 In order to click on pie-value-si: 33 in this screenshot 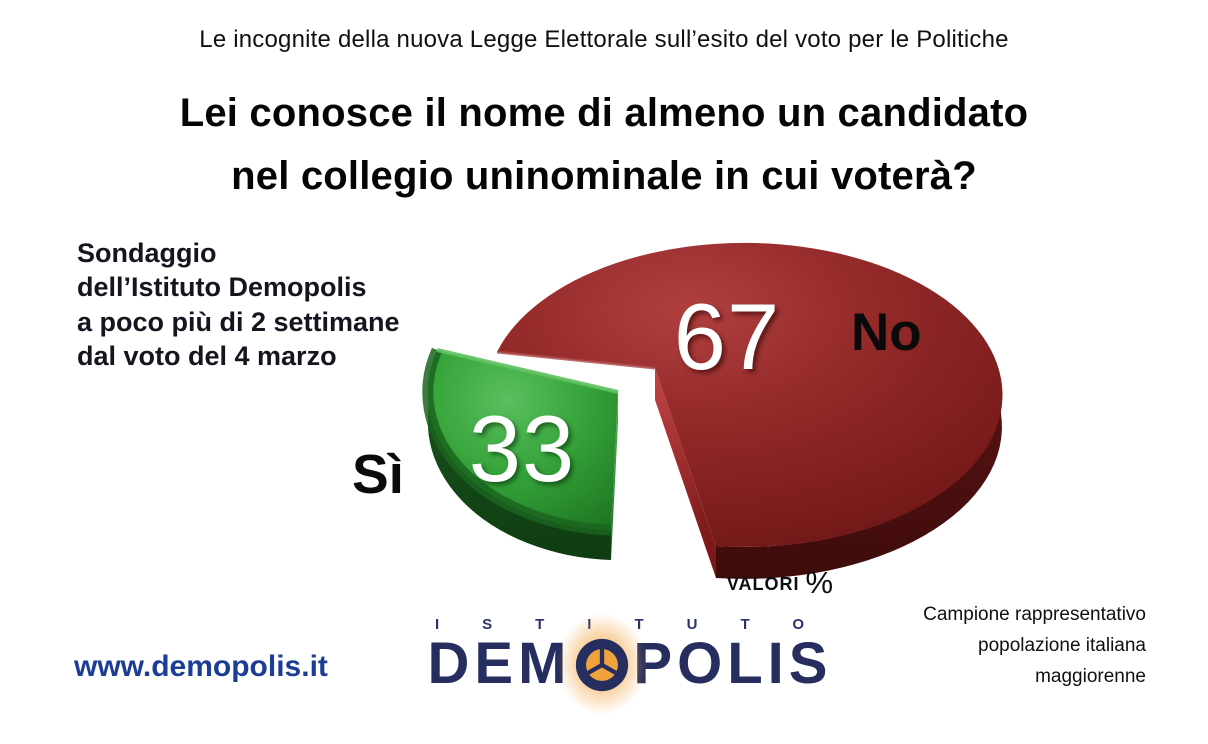, I will do `click(522, 448)`.